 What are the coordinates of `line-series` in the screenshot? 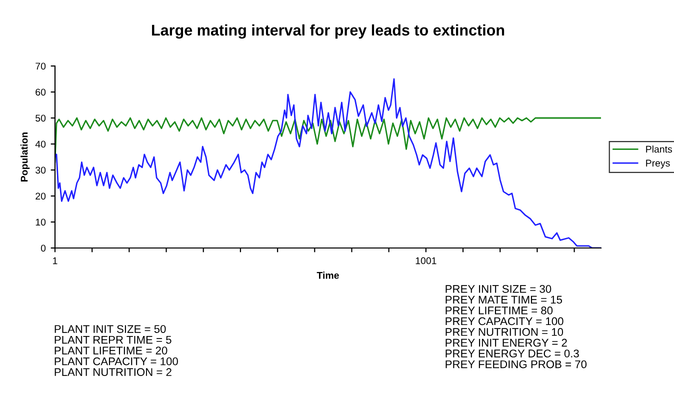 It's located at (328, 140).